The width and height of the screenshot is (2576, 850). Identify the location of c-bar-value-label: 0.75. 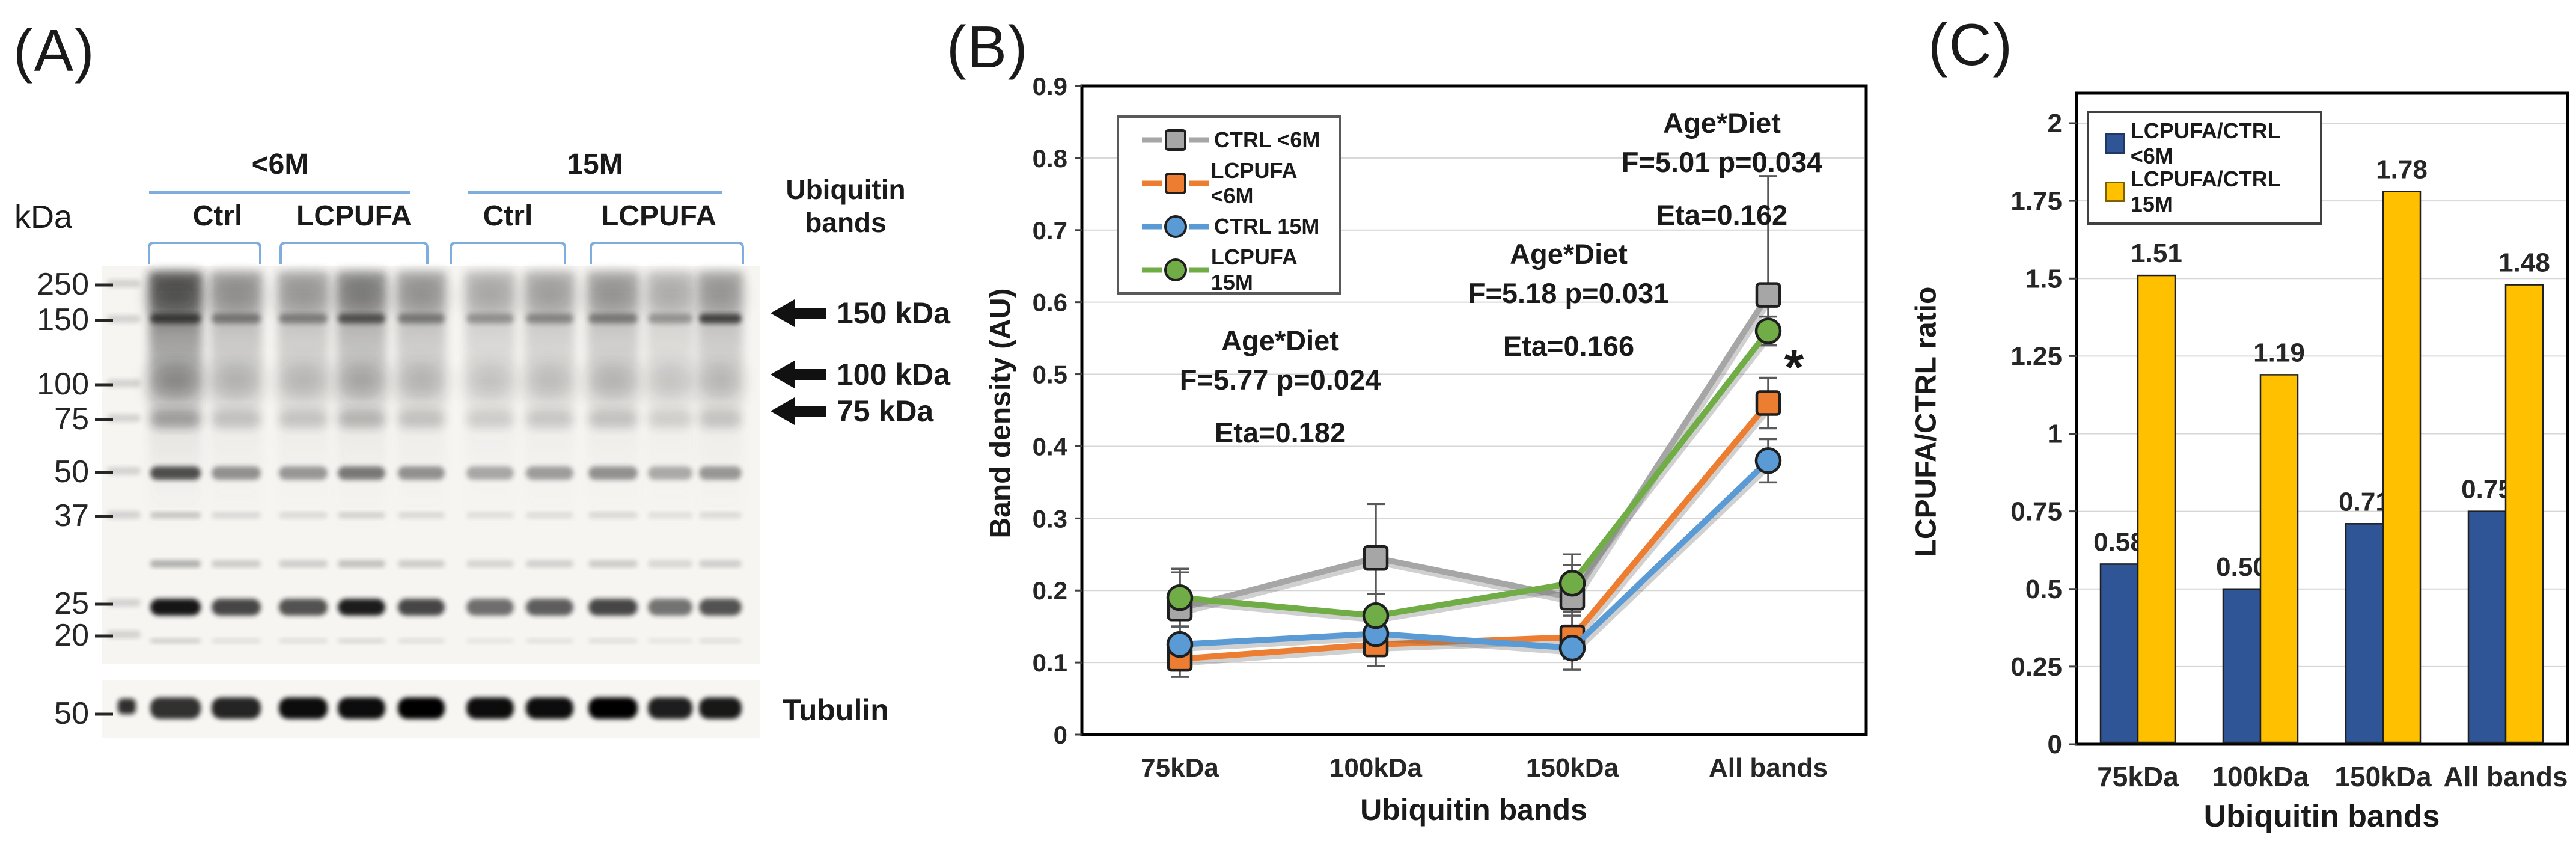
(2487, 490).